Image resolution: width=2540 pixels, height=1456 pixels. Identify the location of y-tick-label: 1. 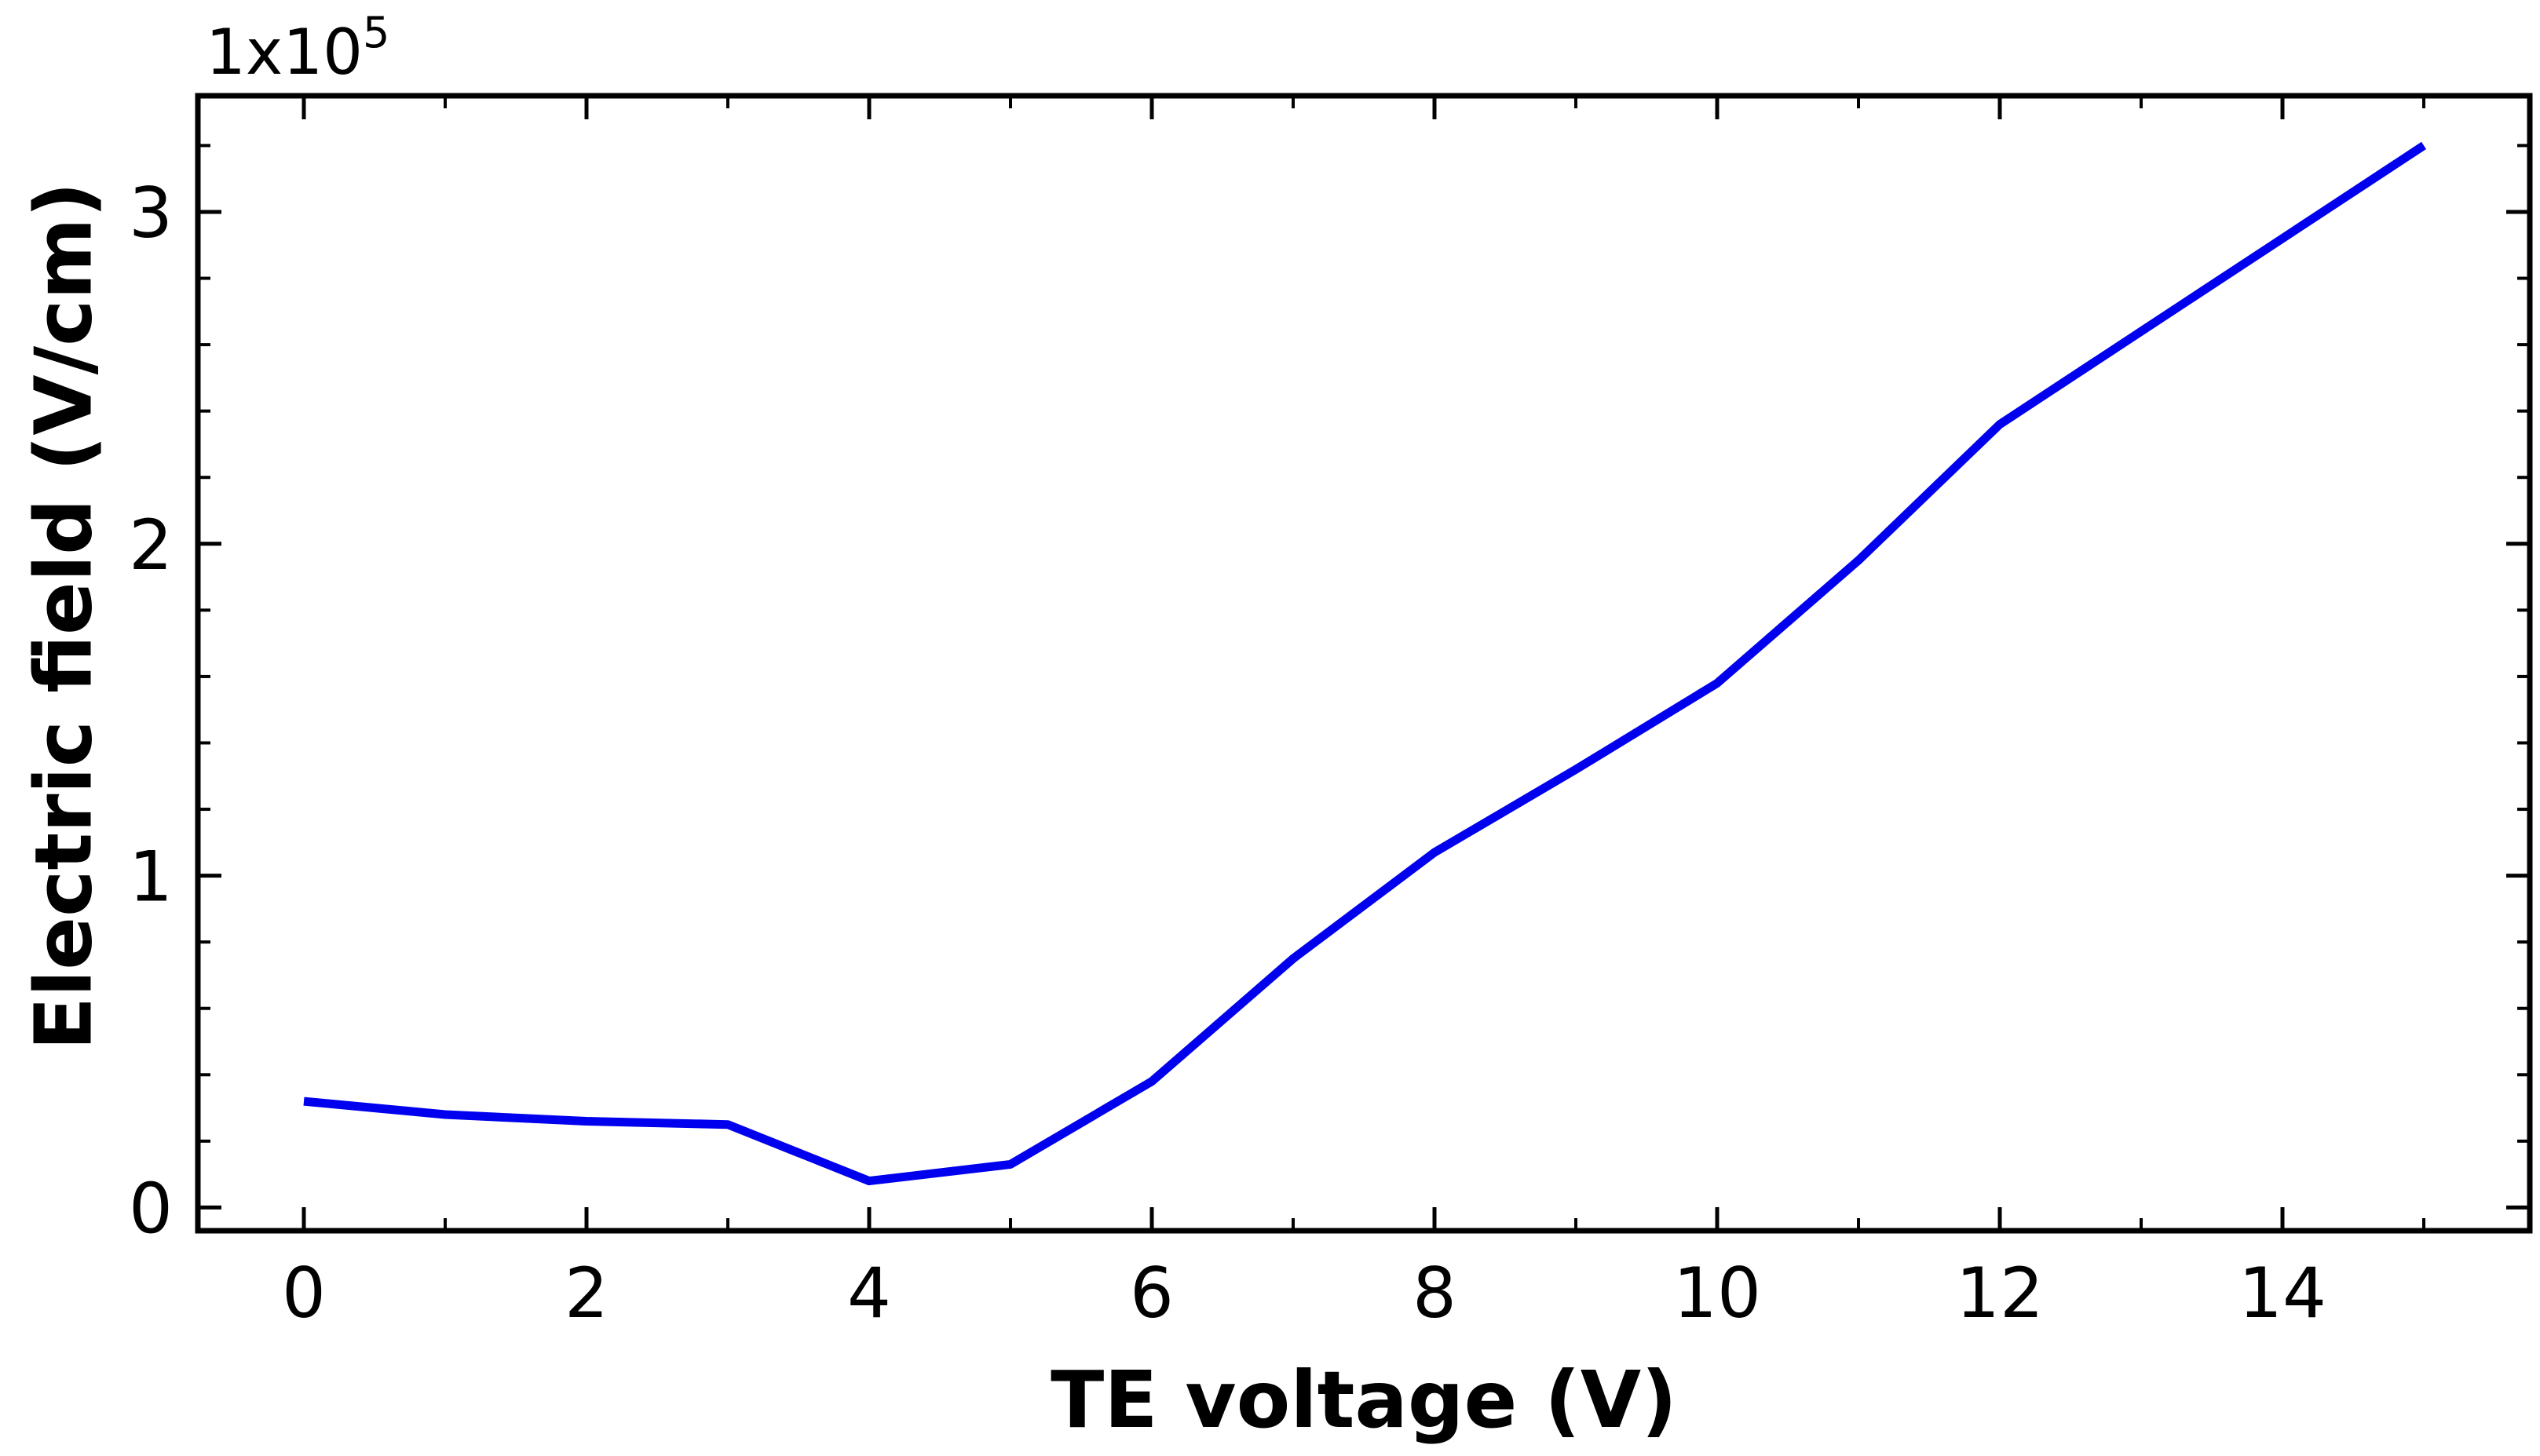
(151, 877).